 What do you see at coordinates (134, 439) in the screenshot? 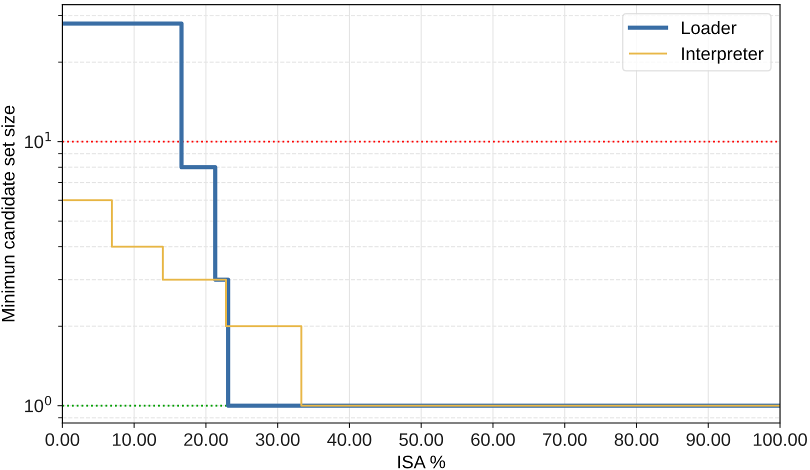
I see `x-tick-label: 10.00` at bounding box center [134, 439].